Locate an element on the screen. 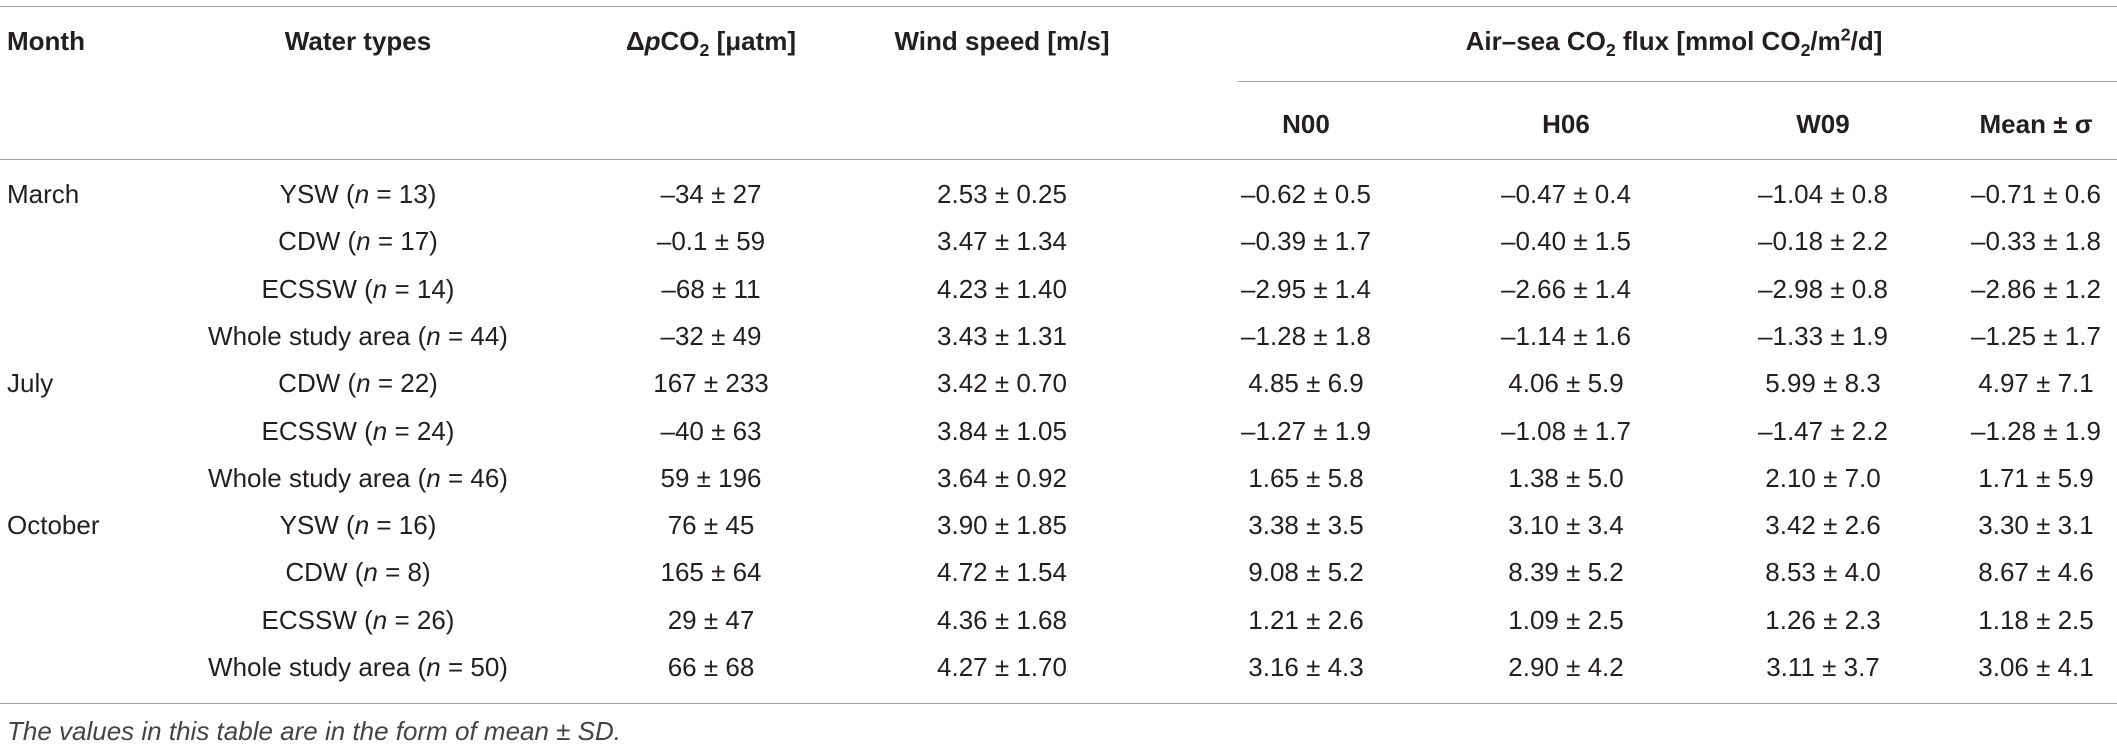 This screenshot has height=746, width=2117. water-type: CDW (n = 8) is located at coordinates (357, 572).